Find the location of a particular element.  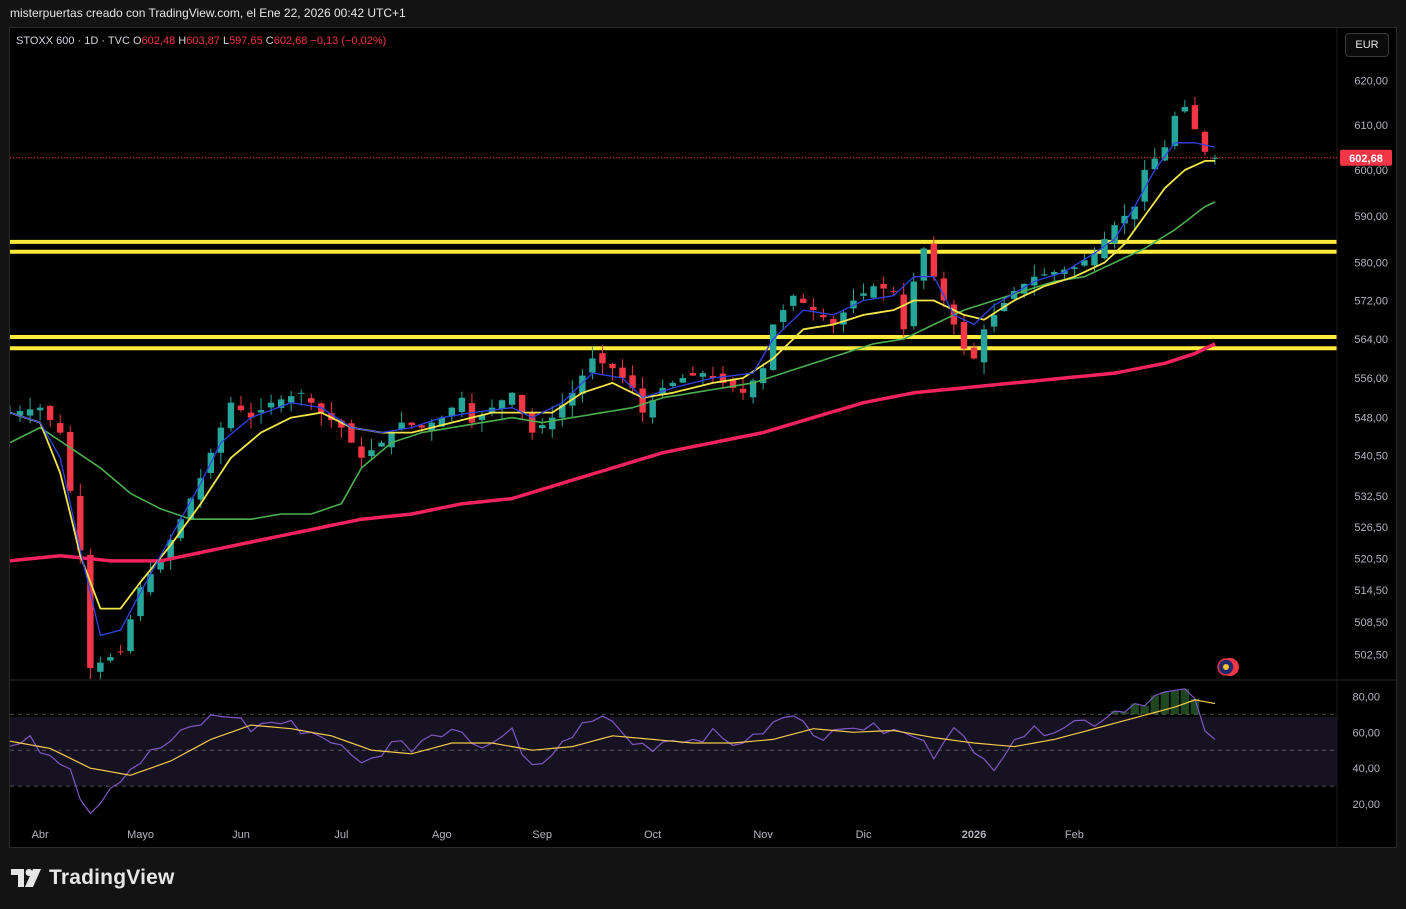

events-badge is located at coordinates (1228, 667).